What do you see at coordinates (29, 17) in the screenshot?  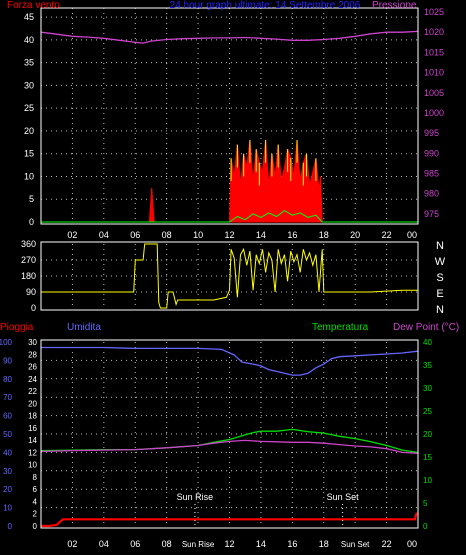 I see `wind-speed-tick-label: 45` at bounding box center [29, 17].